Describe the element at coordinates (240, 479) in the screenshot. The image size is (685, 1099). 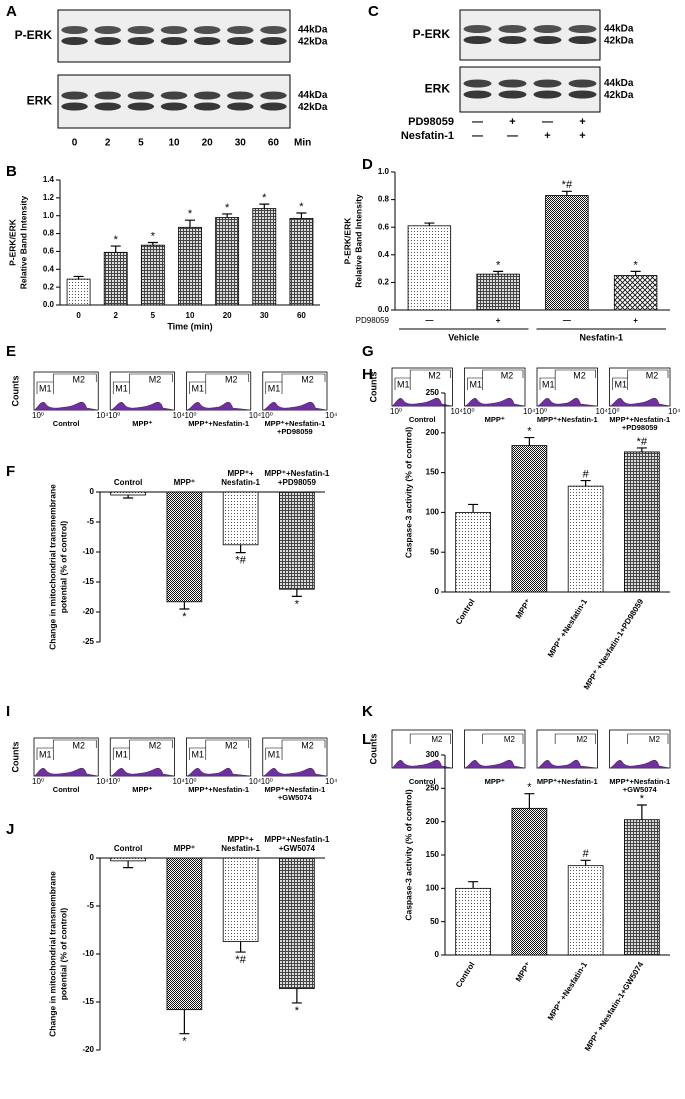
I see `x-tick-label-box: MPP⁺+ Nesfatin-1` at that location.